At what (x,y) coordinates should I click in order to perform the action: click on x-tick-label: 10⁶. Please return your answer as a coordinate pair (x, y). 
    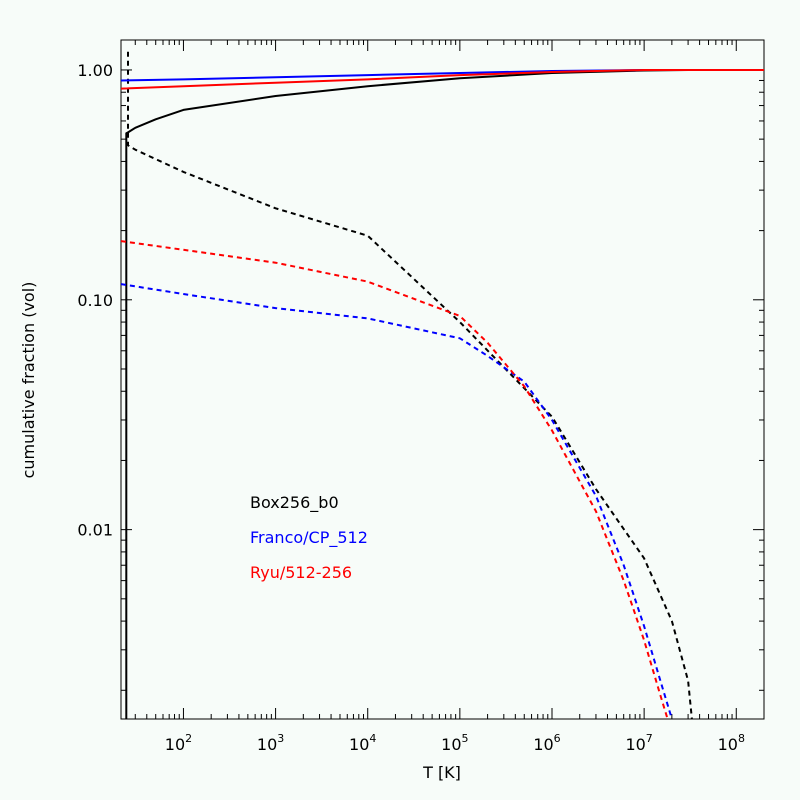
    Looking at the image, I should click on (546, 743).